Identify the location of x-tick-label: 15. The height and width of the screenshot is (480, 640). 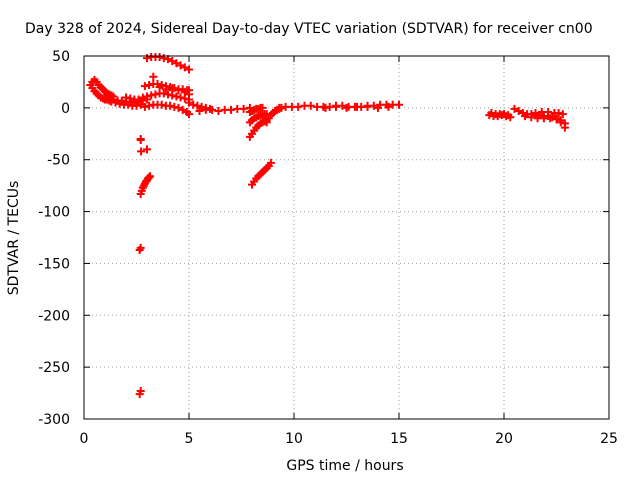
(399, 439).